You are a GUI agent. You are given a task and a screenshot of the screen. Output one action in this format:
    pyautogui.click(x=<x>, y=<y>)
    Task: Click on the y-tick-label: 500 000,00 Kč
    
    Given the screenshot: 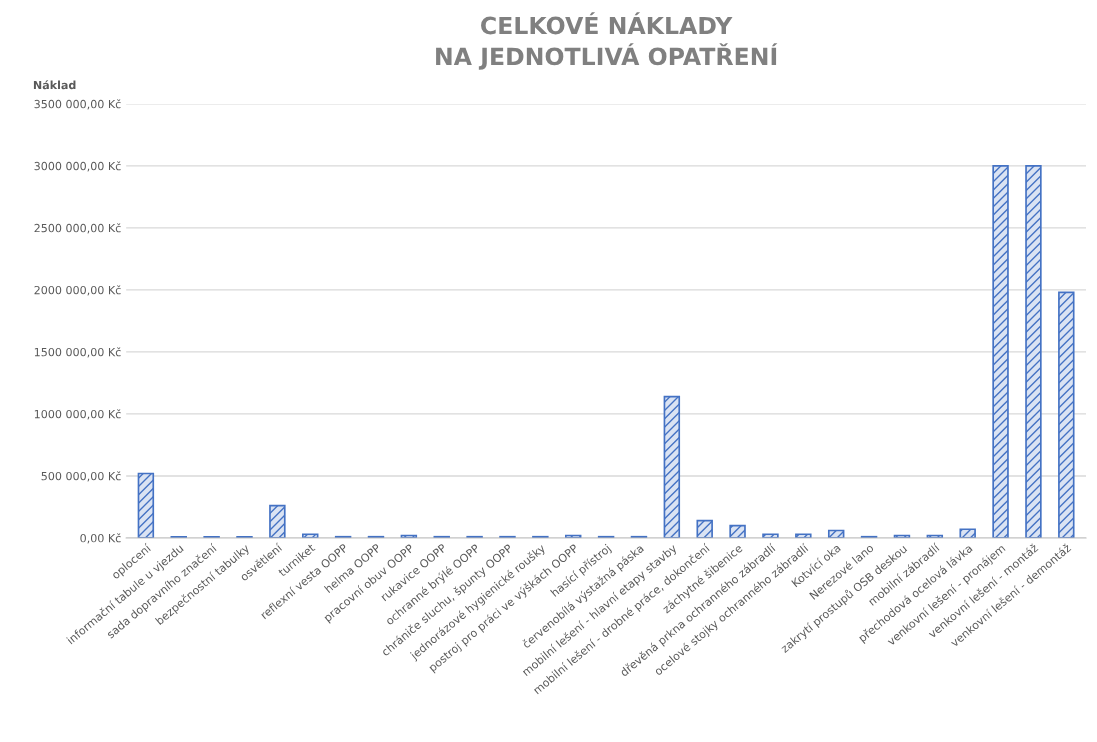 What is the action you would take?
    pyautogui.click(x=81, y=476)
    